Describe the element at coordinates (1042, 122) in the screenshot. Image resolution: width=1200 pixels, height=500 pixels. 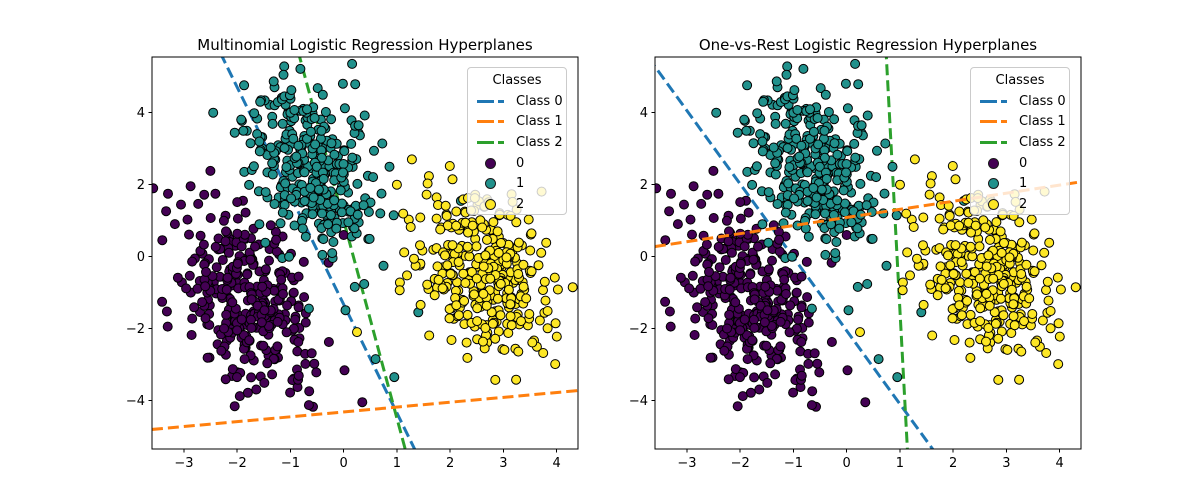
I see `legend-entry-label: Class 1` at that location.